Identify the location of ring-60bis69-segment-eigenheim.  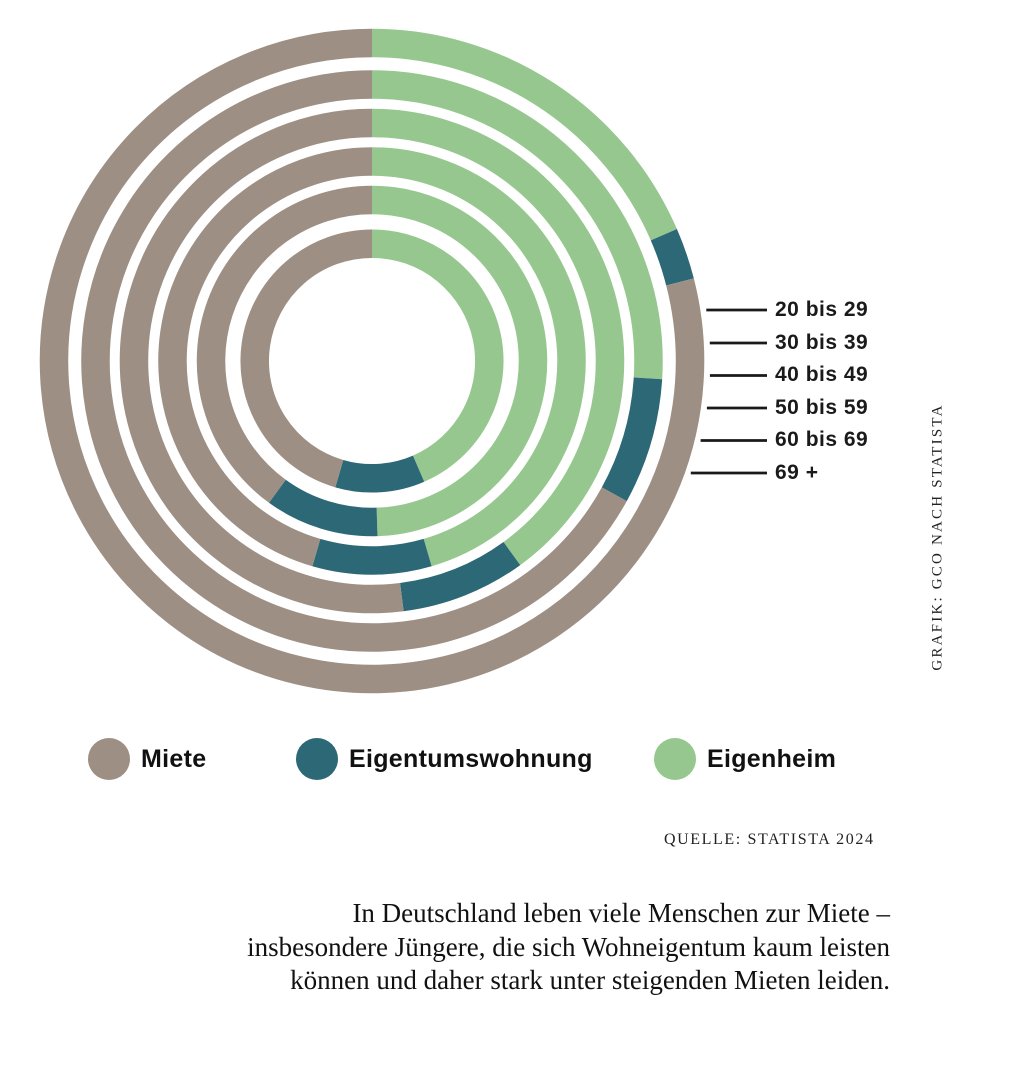
(459, 361).